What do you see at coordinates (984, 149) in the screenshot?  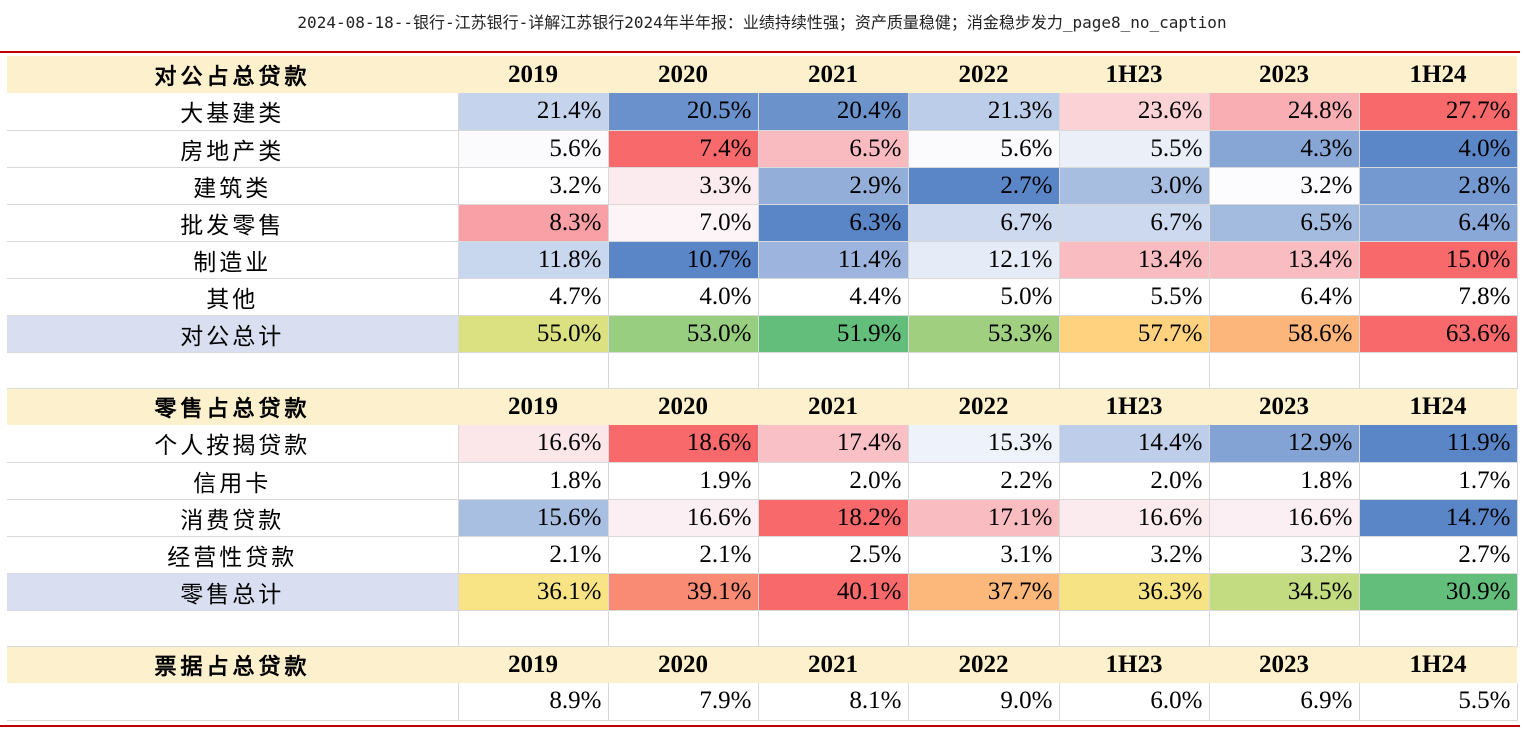 I see `value-cell-2022: 5.6%` at bounding box center [984, 149].